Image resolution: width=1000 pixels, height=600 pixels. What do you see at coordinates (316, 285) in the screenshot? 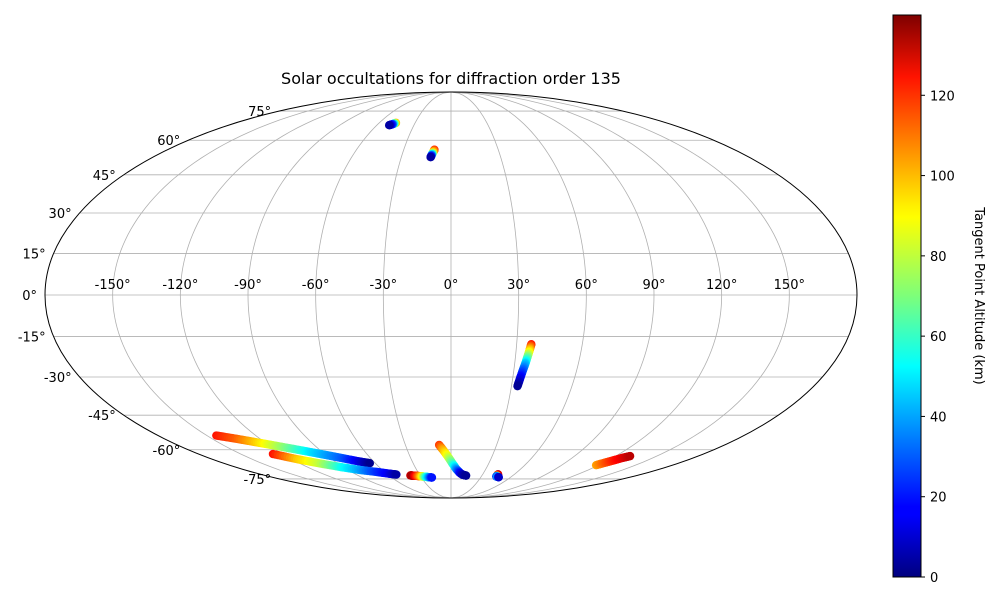
I see `lon-tick-label: -60°` at bounding box center [316, 285].